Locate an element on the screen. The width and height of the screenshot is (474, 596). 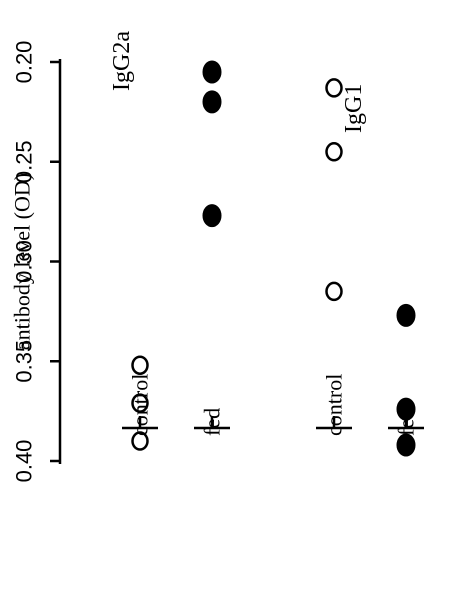
panel-title: IgG1 is located at coordinates (354, 108).